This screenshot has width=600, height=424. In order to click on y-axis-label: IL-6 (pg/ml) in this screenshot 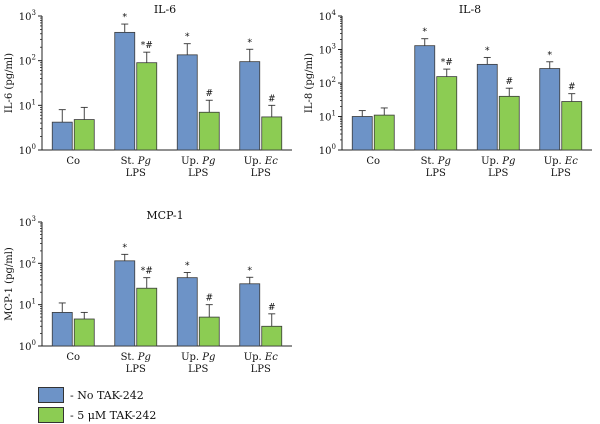, I will do `click(9, 83)`.